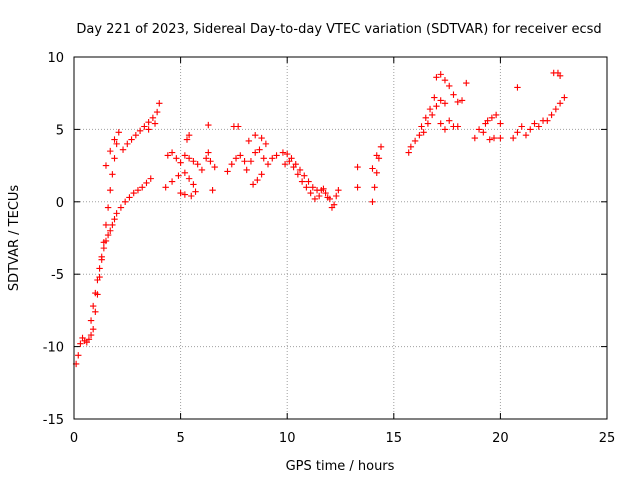 This screenshot has width=640, height=480. Describe the element at coordinates (14, 238) in the screenshot. I see `y-axis-label: SDTVAR / TECUs` at that location.